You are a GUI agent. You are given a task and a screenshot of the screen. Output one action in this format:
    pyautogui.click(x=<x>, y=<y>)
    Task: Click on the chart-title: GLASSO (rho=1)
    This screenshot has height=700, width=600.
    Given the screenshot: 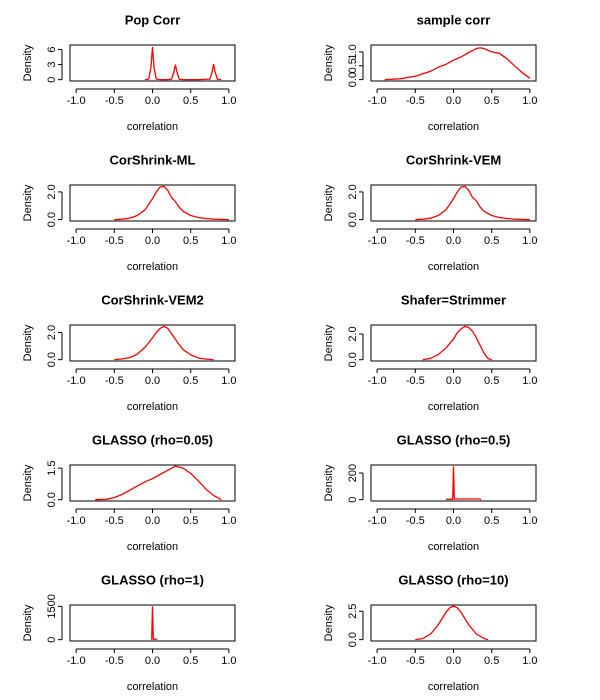 What is the action you would take?
    pyautogui.click(x=152, y=579)
    